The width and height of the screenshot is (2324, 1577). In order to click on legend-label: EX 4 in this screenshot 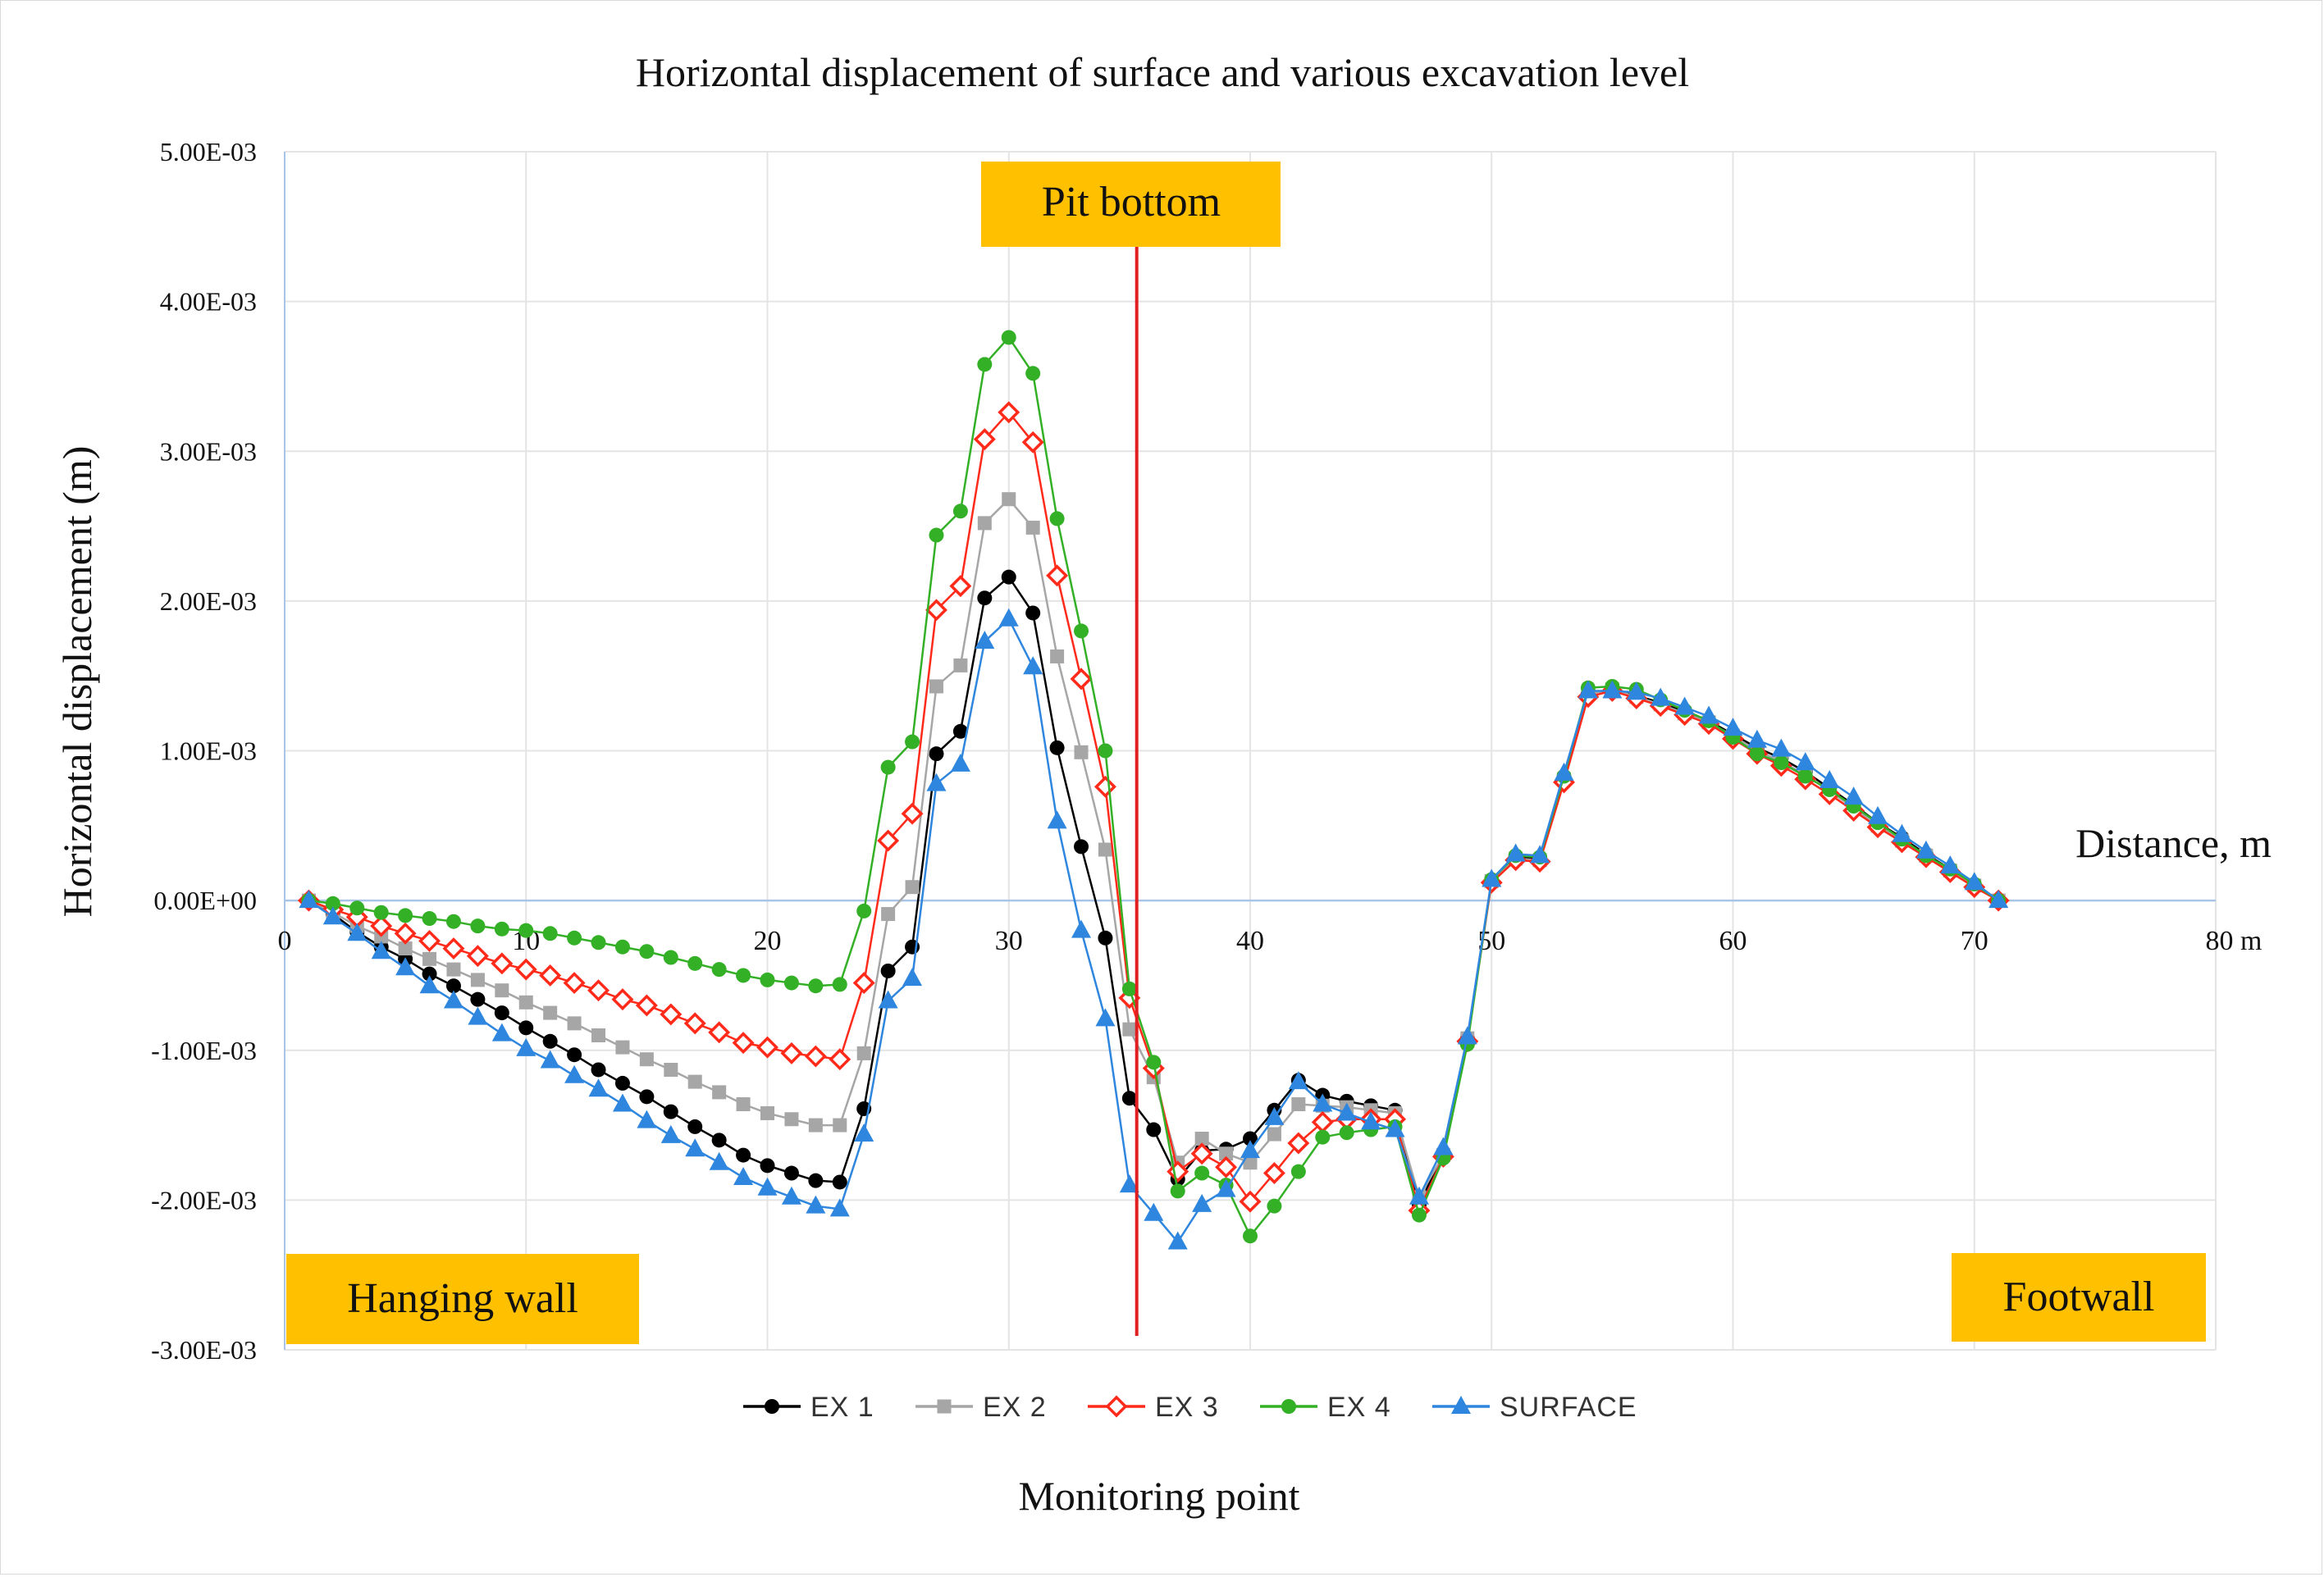, I will do `click(1359, 1407)`.